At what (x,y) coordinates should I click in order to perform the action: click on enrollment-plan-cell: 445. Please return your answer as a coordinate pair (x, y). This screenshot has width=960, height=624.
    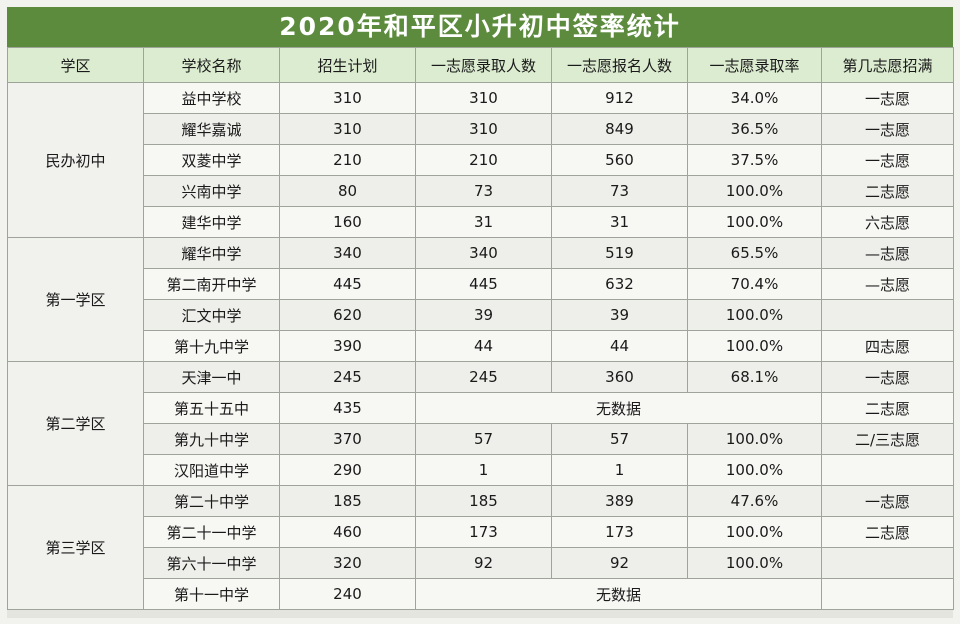
    Looking at the image, I should click on (347, 284).